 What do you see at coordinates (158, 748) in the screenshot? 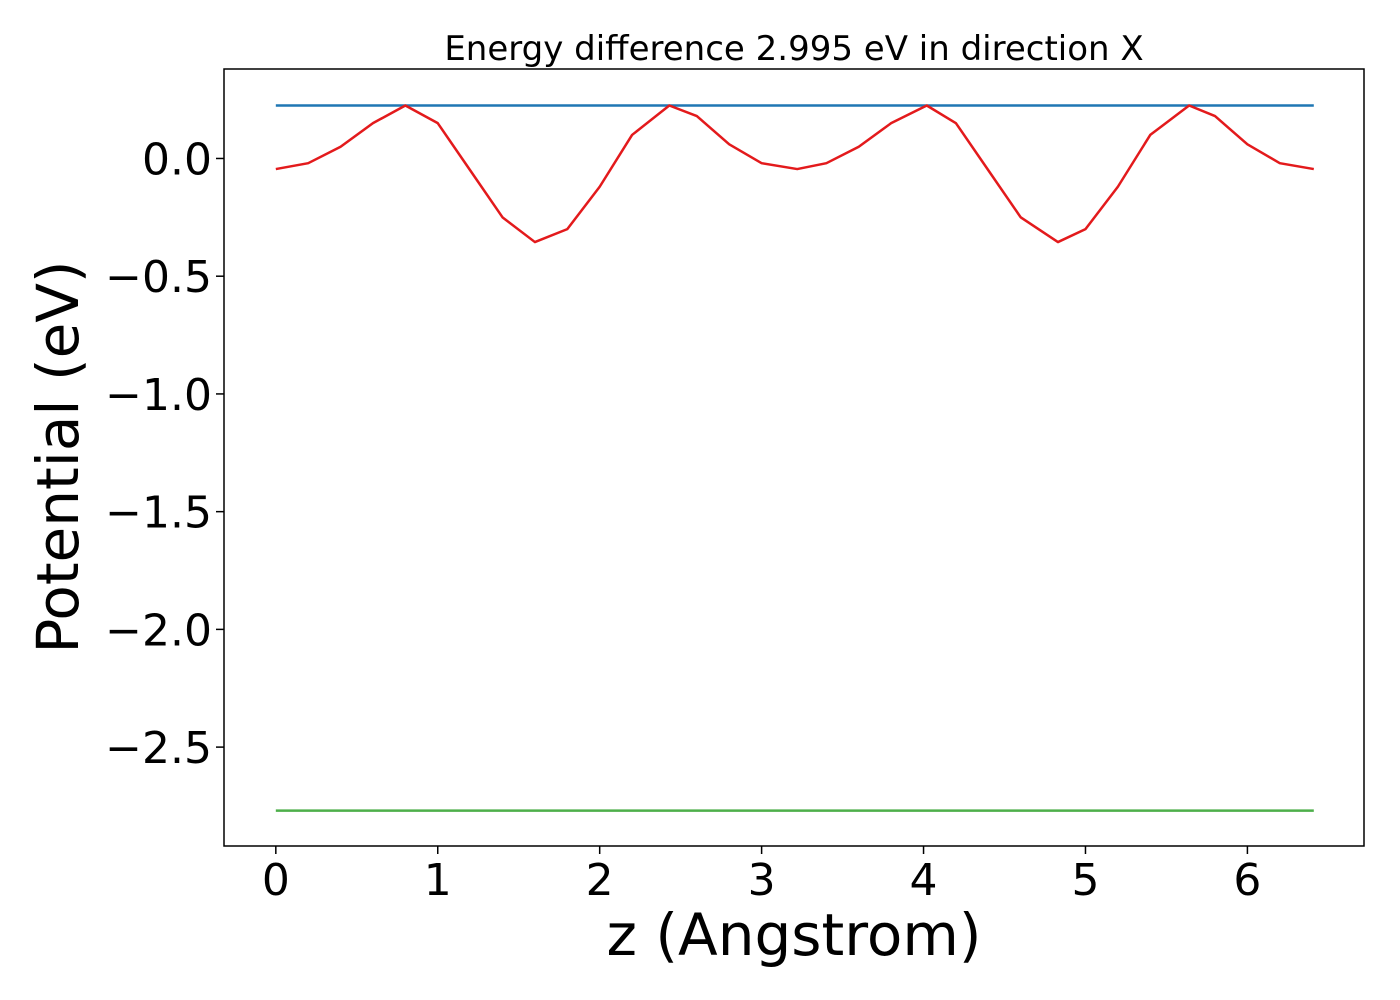
I see `y-tick-label: −2.5` at bounding box center [158, 748].